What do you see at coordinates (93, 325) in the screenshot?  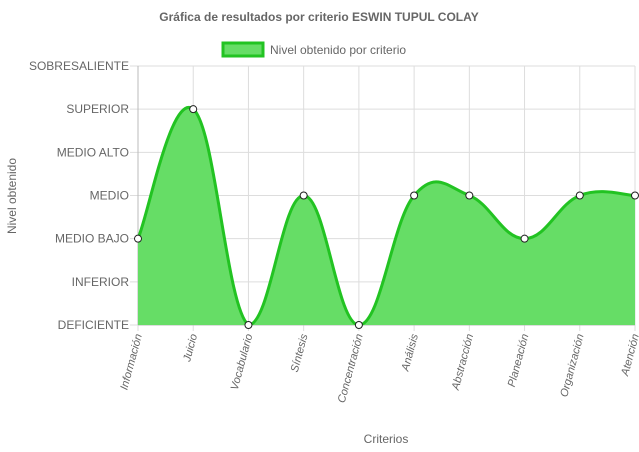 I see `y-tick-label: DEFICIENTE` at bounding box center [93, 325].